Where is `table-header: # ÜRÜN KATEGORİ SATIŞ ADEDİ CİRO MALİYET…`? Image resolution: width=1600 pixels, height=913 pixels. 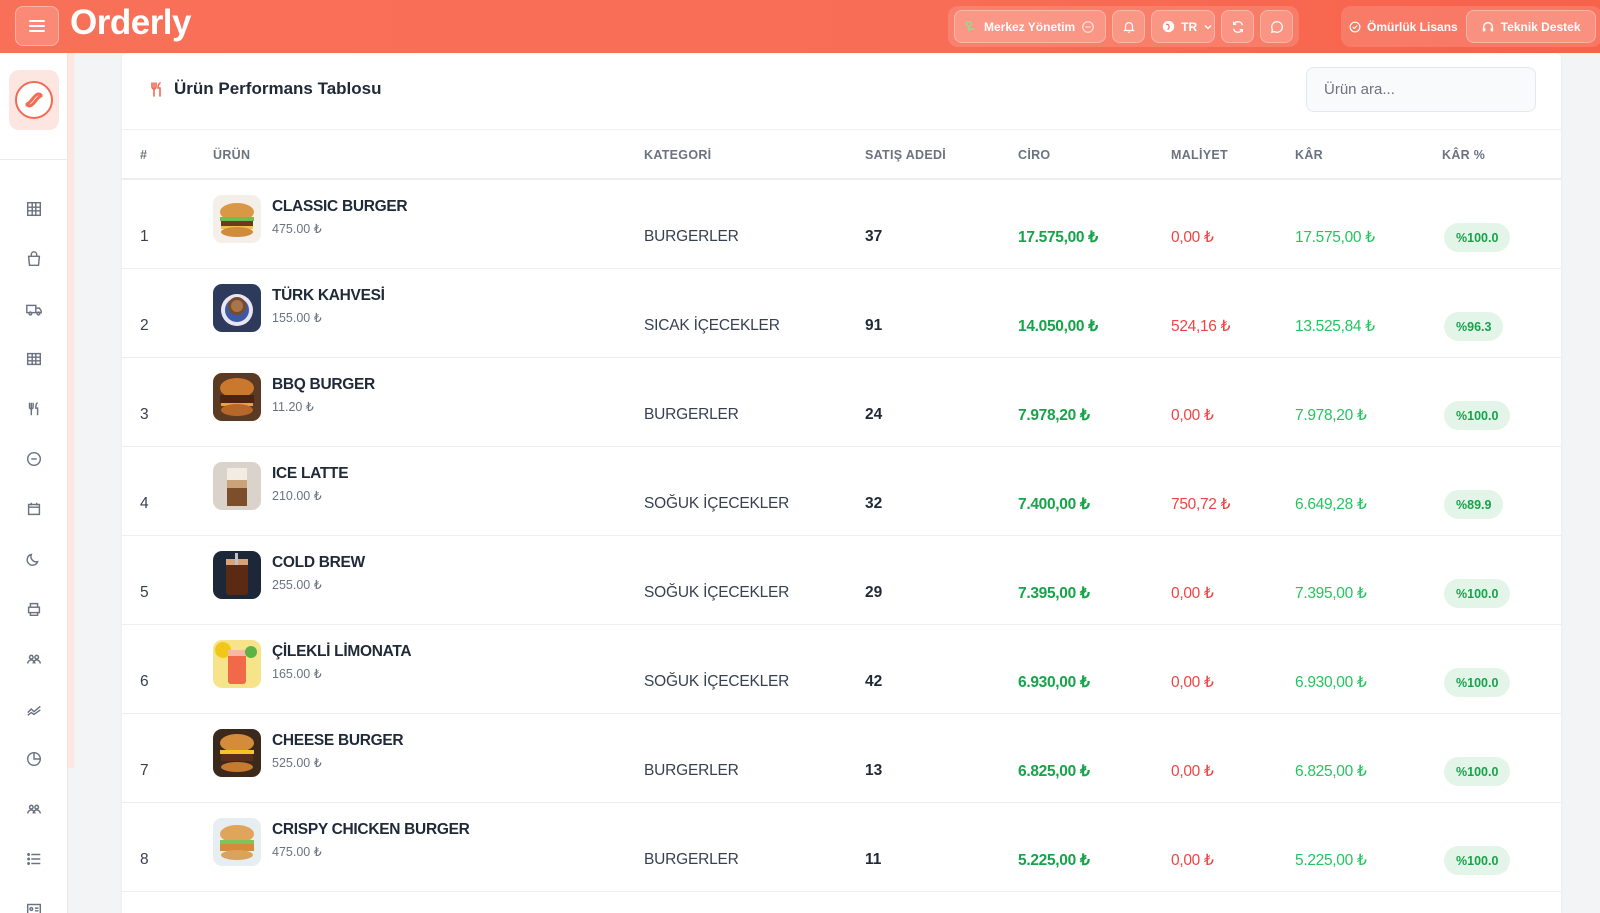 table-header: # ÜRÜN KATEGORİ SATIŞ ADEDİ CİRO MALİYET… is located at coordinates (841, 155).